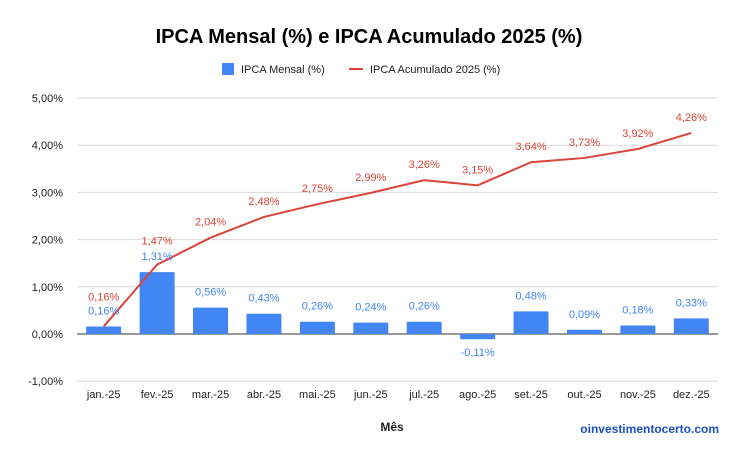 This screenshot has height=457, width=739. I want to click on x-tick-label: mar.-25, so click(210, 395).